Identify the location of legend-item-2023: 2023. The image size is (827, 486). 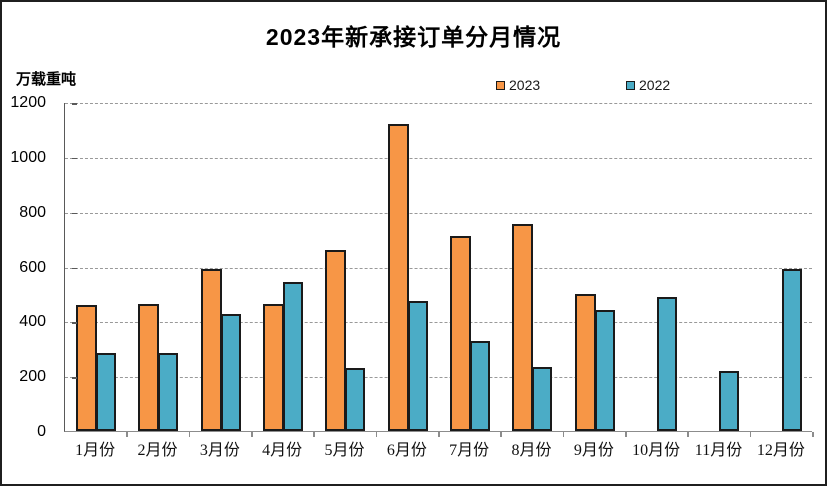
(518, 85).